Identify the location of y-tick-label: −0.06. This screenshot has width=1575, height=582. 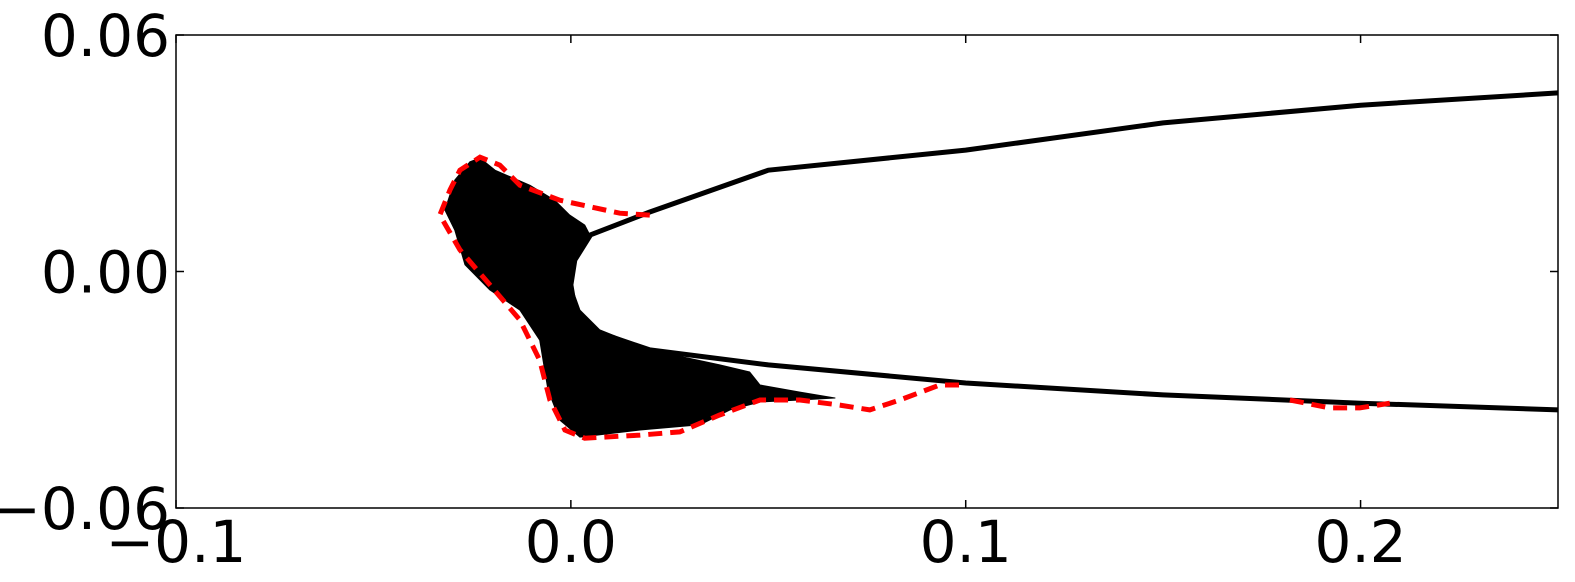
(85, 509).